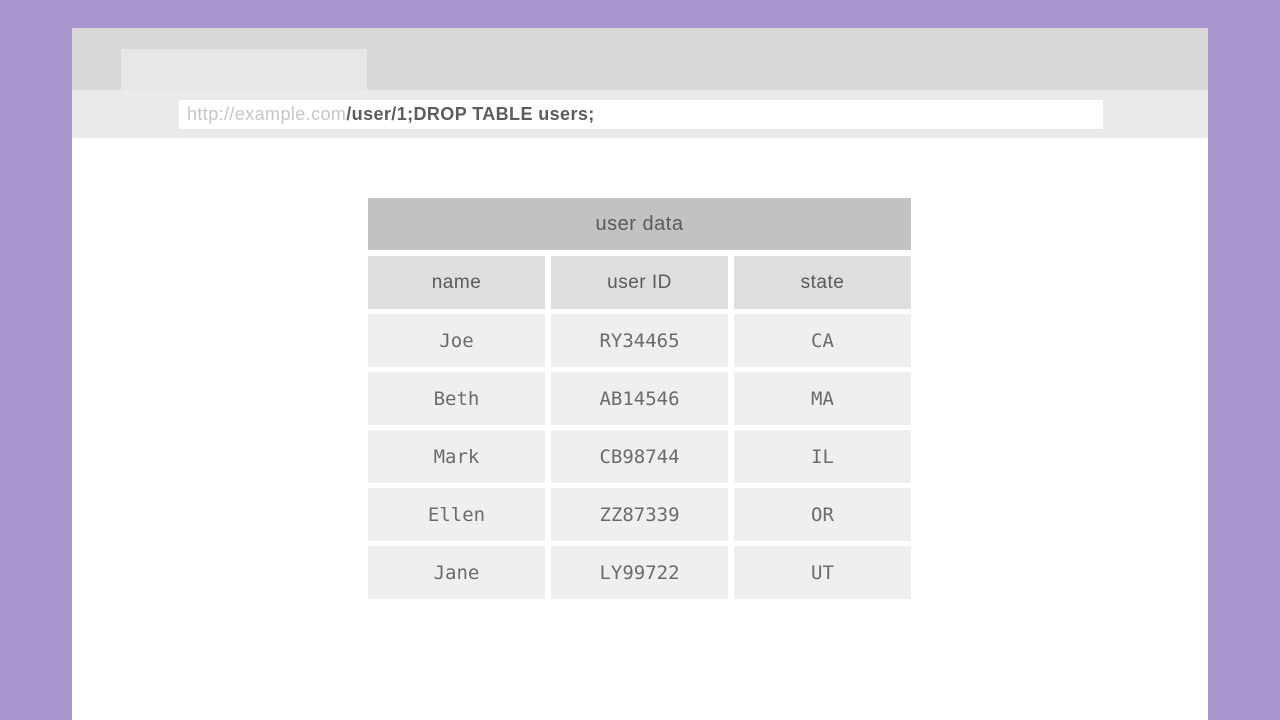 This screenshot has height=720, width=1280. What do you see at coordinates (267, 114) in the screenshot?
I see `url-domain: http://example.com` at bounding box center [267, 114].